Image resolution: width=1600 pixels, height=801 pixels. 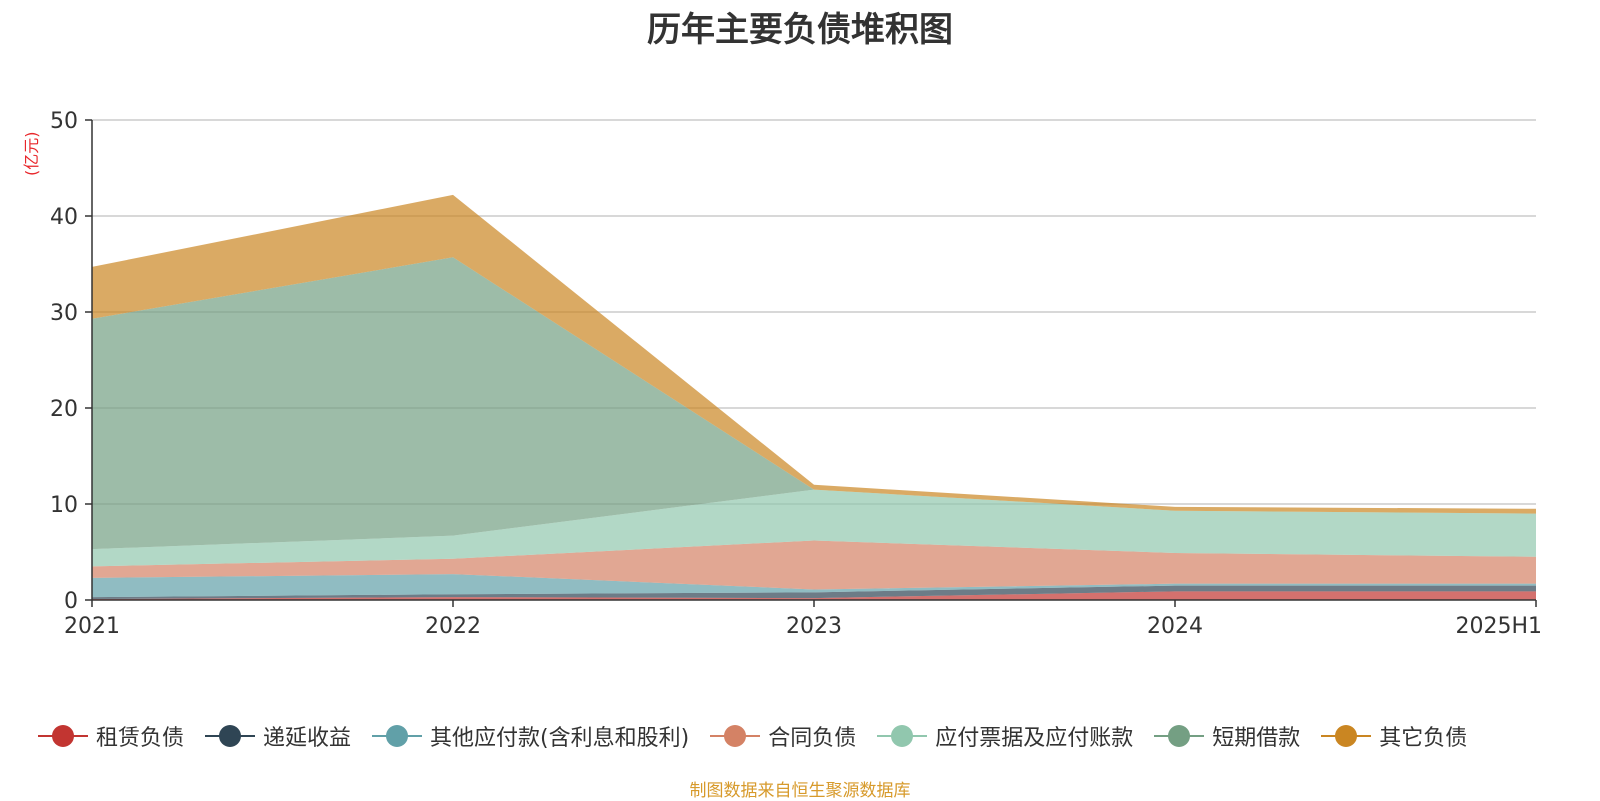 What do you see at coordinates (453, 626) in the screenshot?
I see `x-tick-label: 2022` at bounding box center [453, 626].